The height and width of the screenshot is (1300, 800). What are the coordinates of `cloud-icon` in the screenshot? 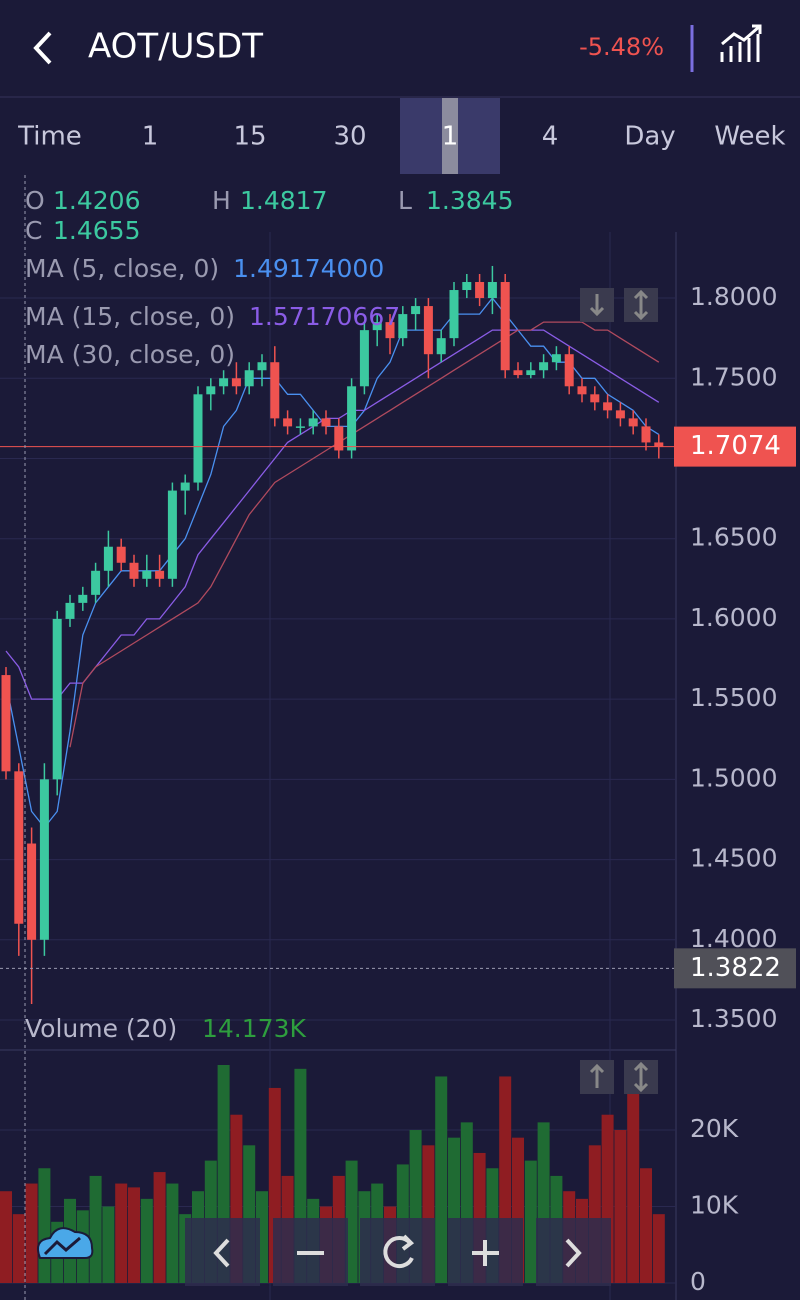 It's located at (65, 1243).